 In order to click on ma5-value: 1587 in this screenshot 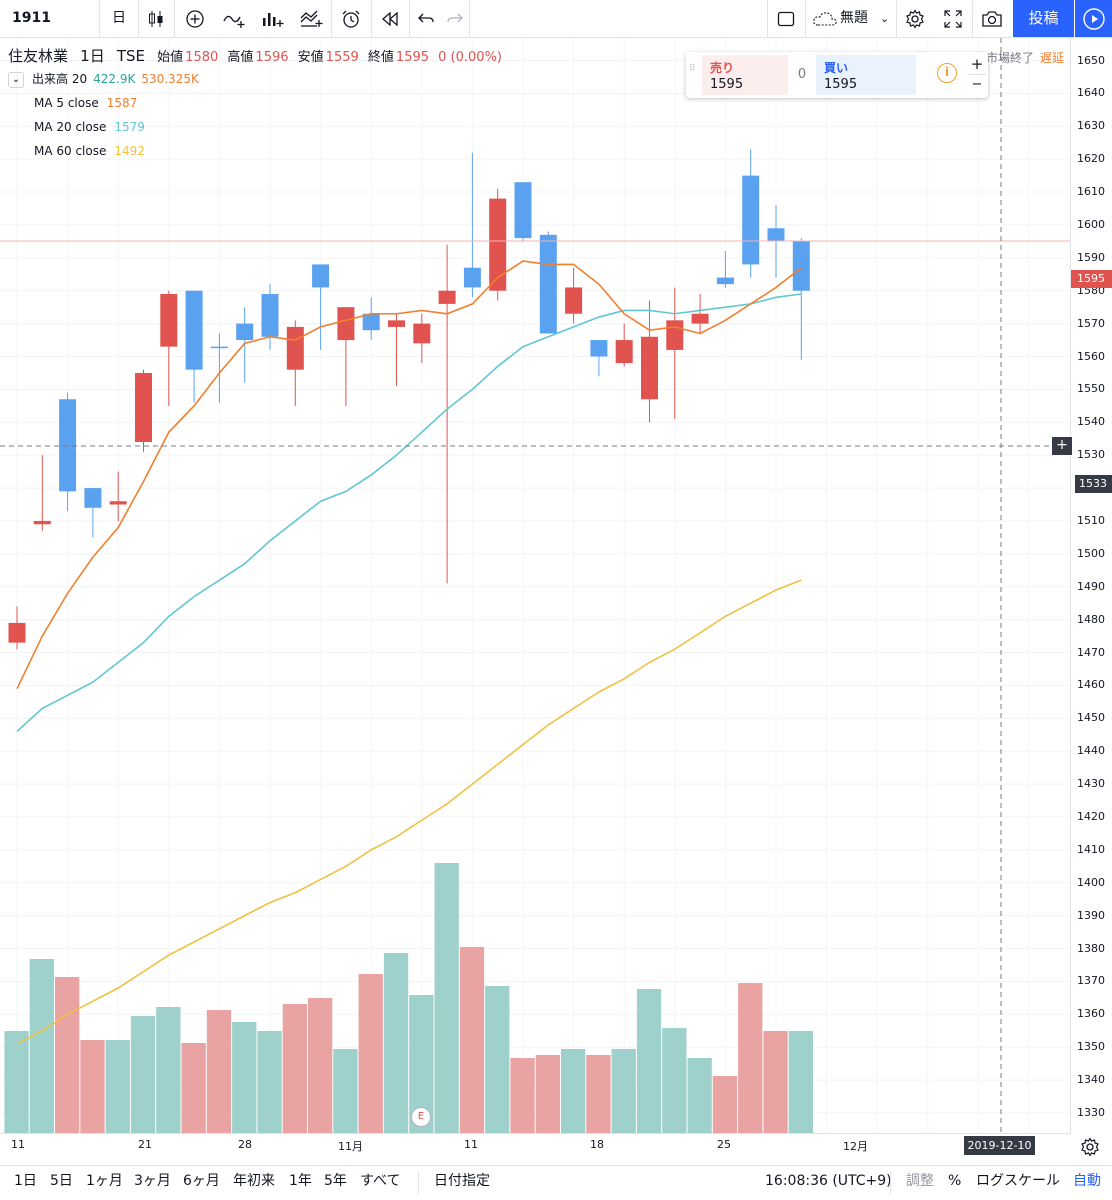, I will do `click(122, 103)`.